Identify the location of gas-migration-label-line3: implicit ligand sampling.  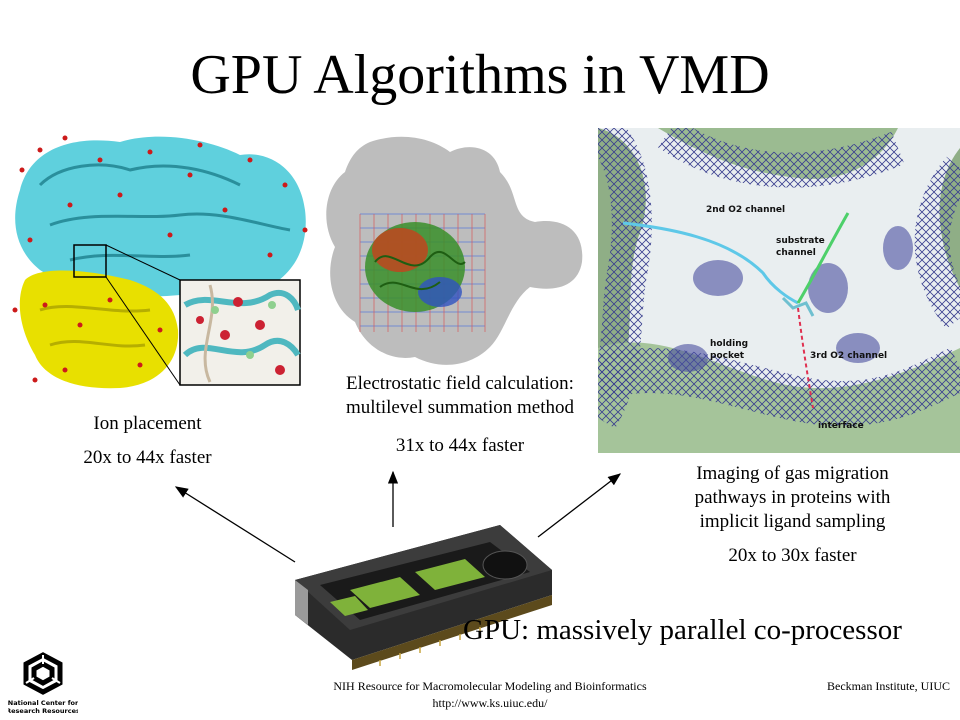
(792, 521).